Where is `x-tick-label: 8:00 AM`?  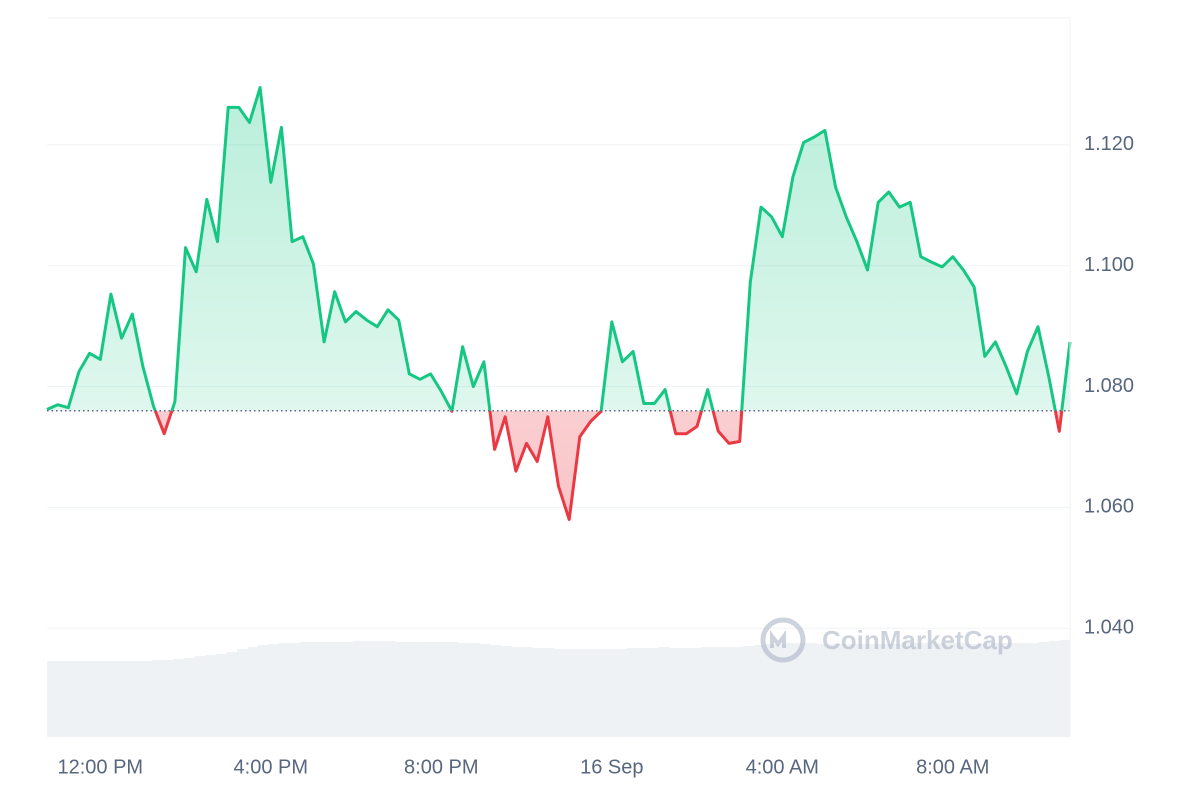 x-tick-label: 8:00 AM is located at coordinates (952, 767).